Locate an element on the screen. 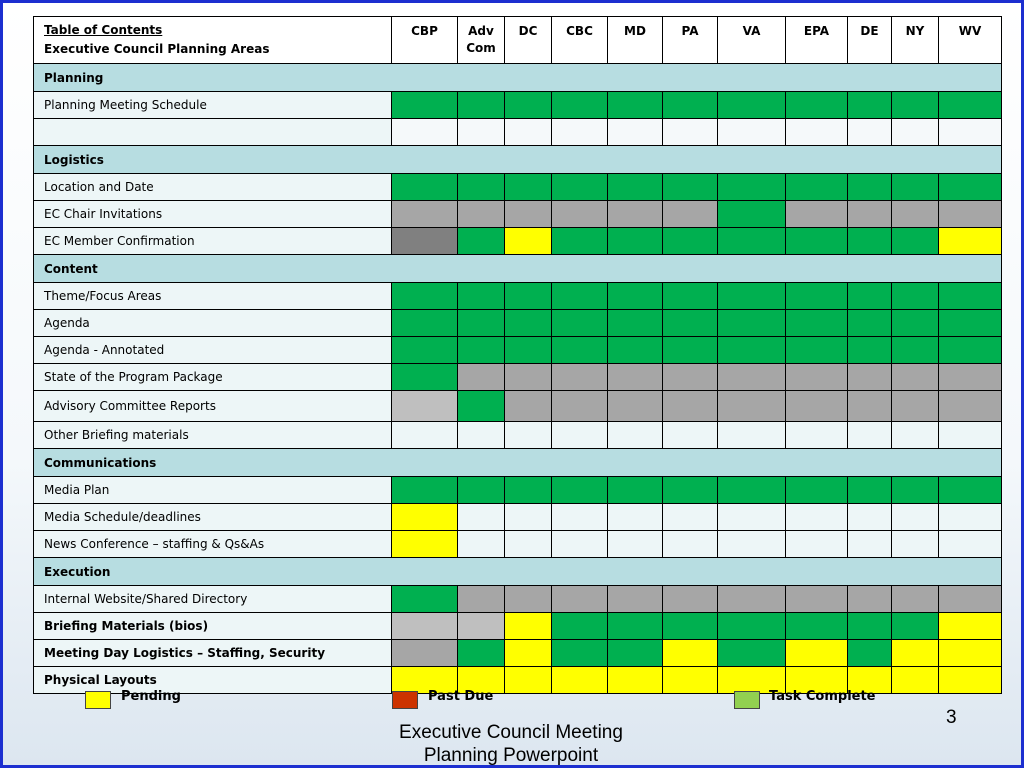 This screenshot has height=768, width=1024. table-row: State of the Program Package is located at coordinates (517, 377).